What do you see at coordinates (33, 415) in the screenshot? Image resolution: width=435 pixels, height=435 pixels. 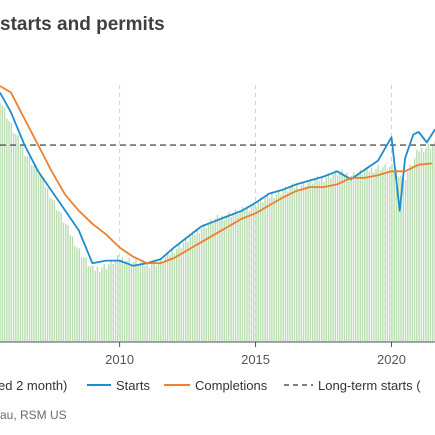 I see `source-note: au, RSM US` at bounding box center [33, 415].